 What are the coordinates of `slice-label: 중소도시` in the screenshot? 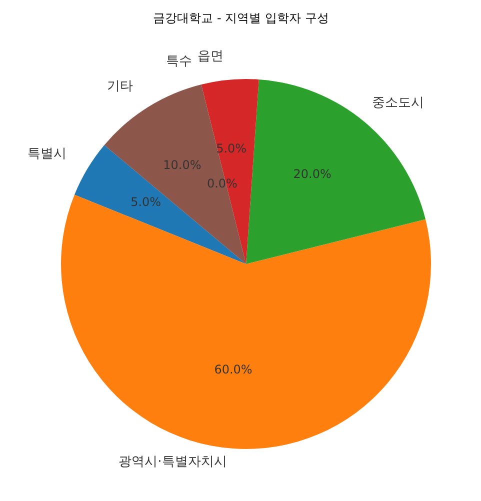 It's located at (398, 103).